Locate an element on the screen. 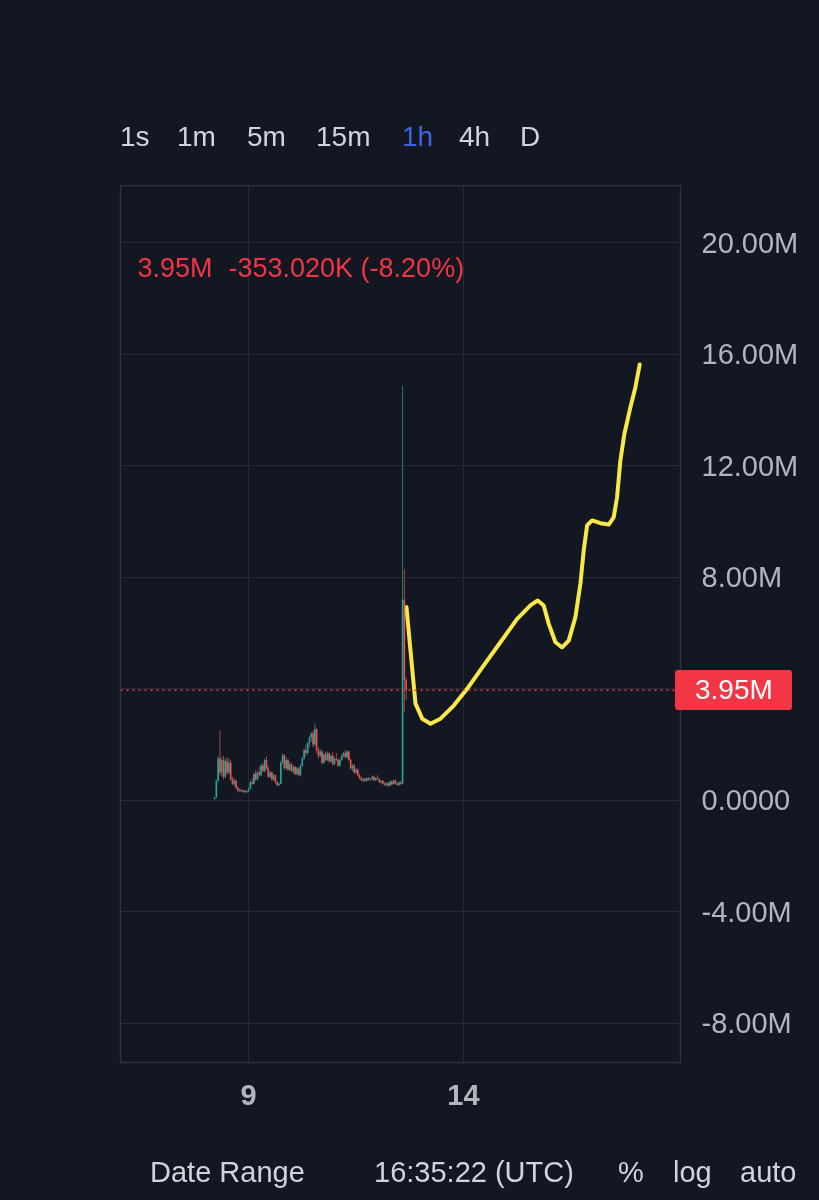 The image size is (819, 1200). ref-line-label: 3.95M is located at coordinates (733, 690).